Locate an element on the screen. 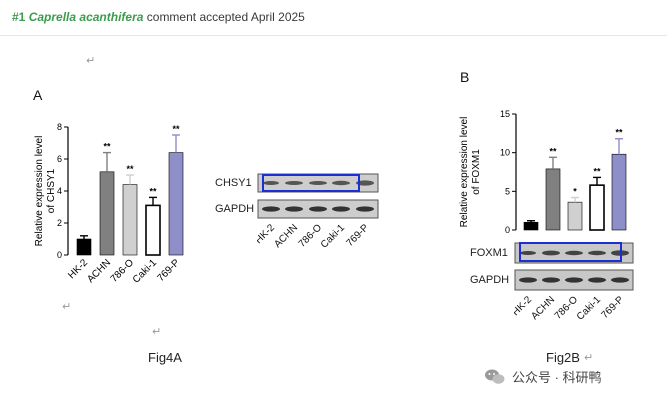  figure-b-caption: Fig2B is located at coordinates (563, 357).